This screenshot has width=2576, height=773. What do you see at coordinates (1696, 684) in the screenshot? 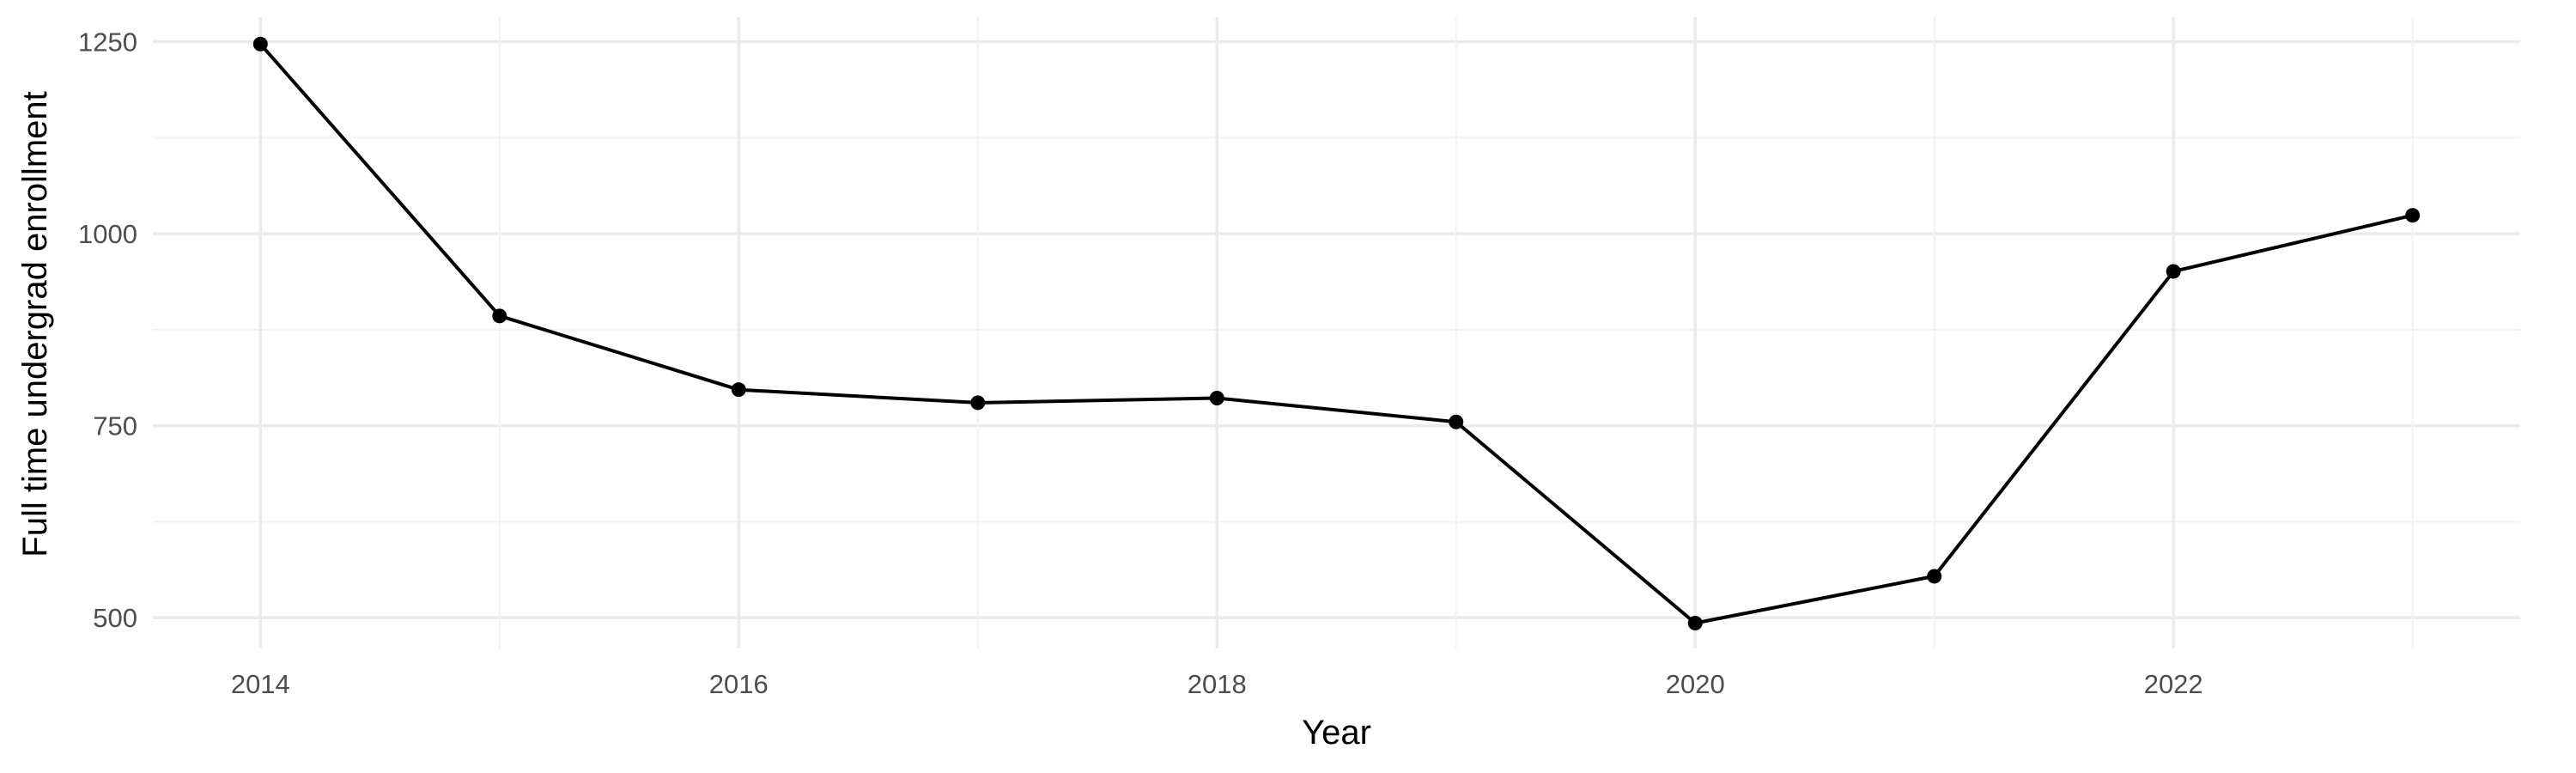
I see `x-tick-label: 2020` at bounding box center [1696, 684].